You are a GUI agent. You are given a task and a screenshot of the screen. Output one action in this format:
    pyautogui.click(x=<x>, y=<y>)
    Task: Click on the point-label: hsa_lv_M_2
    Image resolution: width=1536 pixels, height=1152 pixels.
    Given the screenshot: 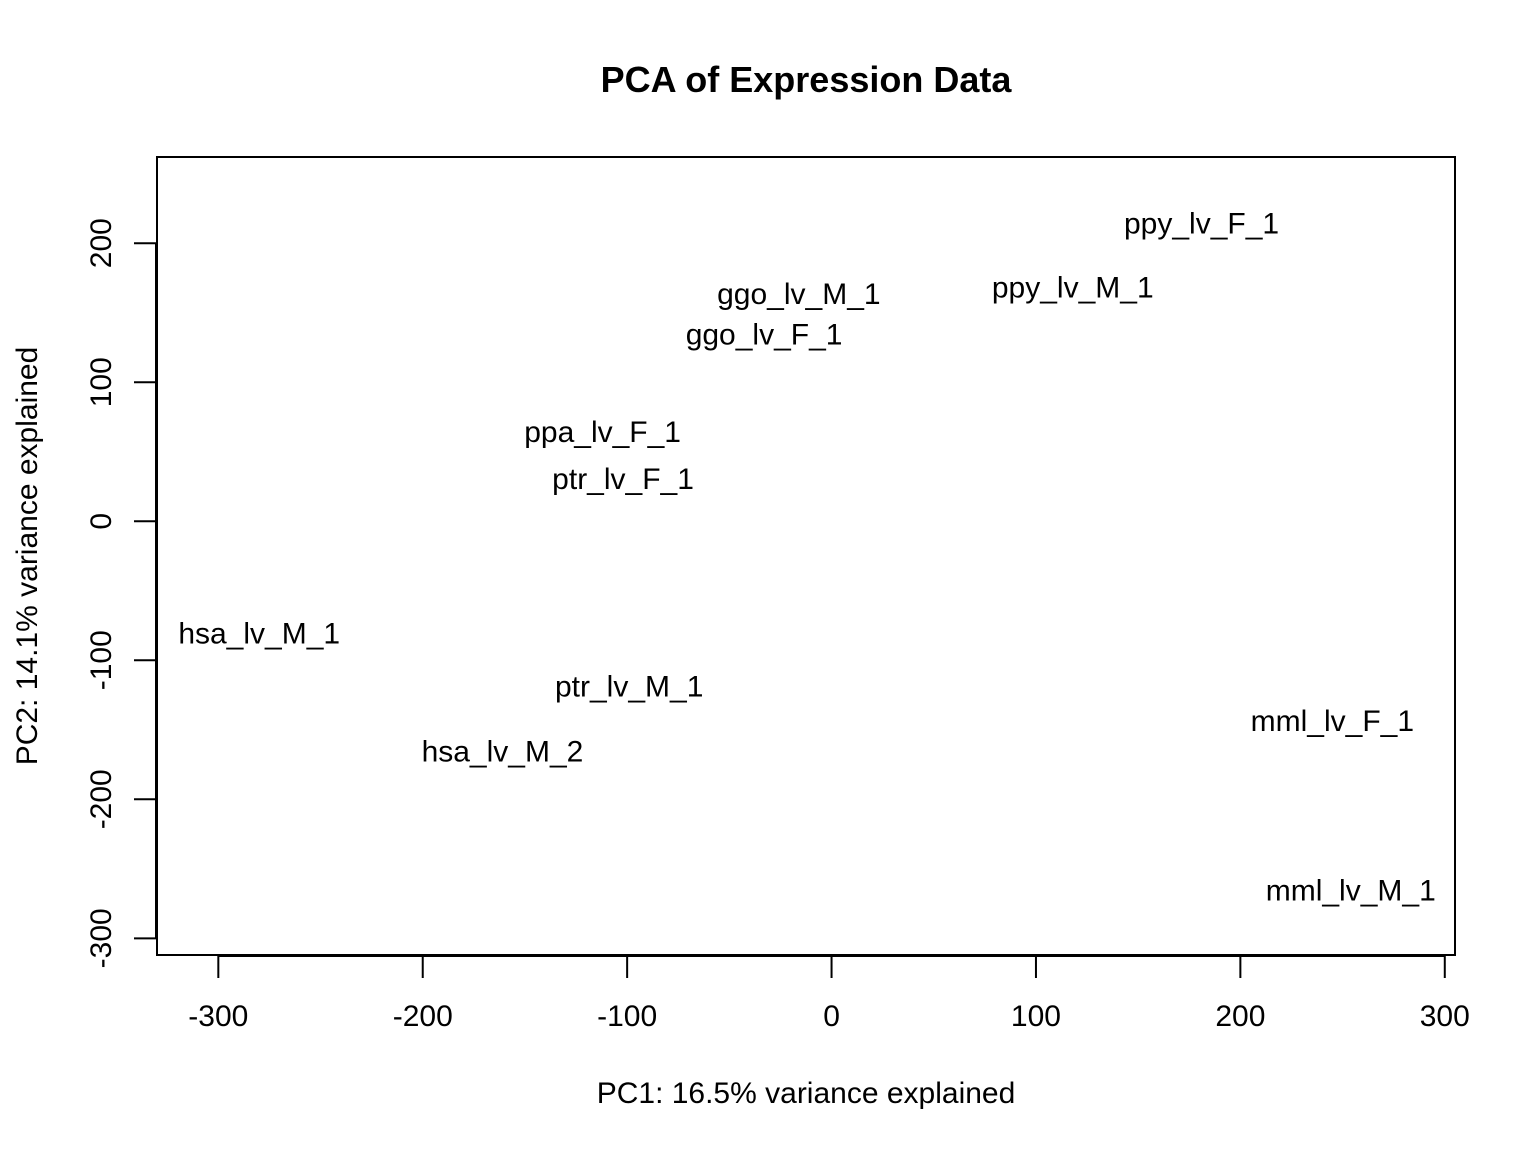 What is the action you would take?
    pyautogui.click(x=503, y=752)
    